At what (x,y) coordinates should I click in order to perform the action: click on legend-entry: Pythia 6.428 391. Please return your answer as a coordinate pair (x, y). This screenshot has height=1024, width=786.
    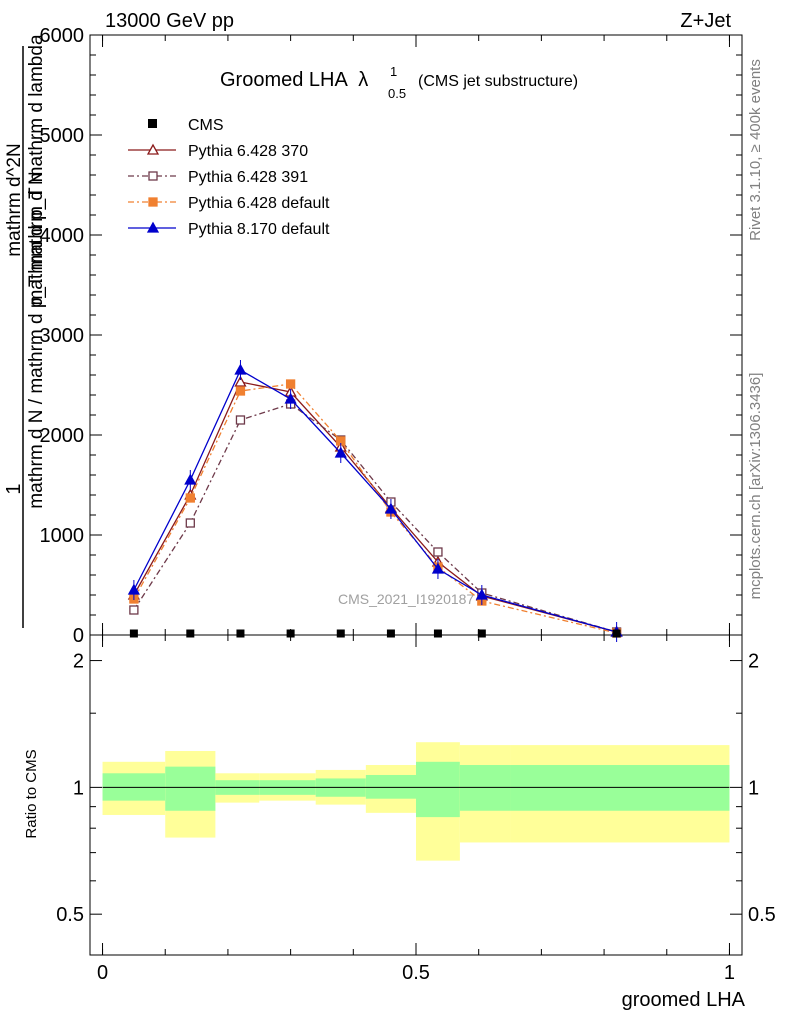
    Looking at the image, I should click on (218, 177).